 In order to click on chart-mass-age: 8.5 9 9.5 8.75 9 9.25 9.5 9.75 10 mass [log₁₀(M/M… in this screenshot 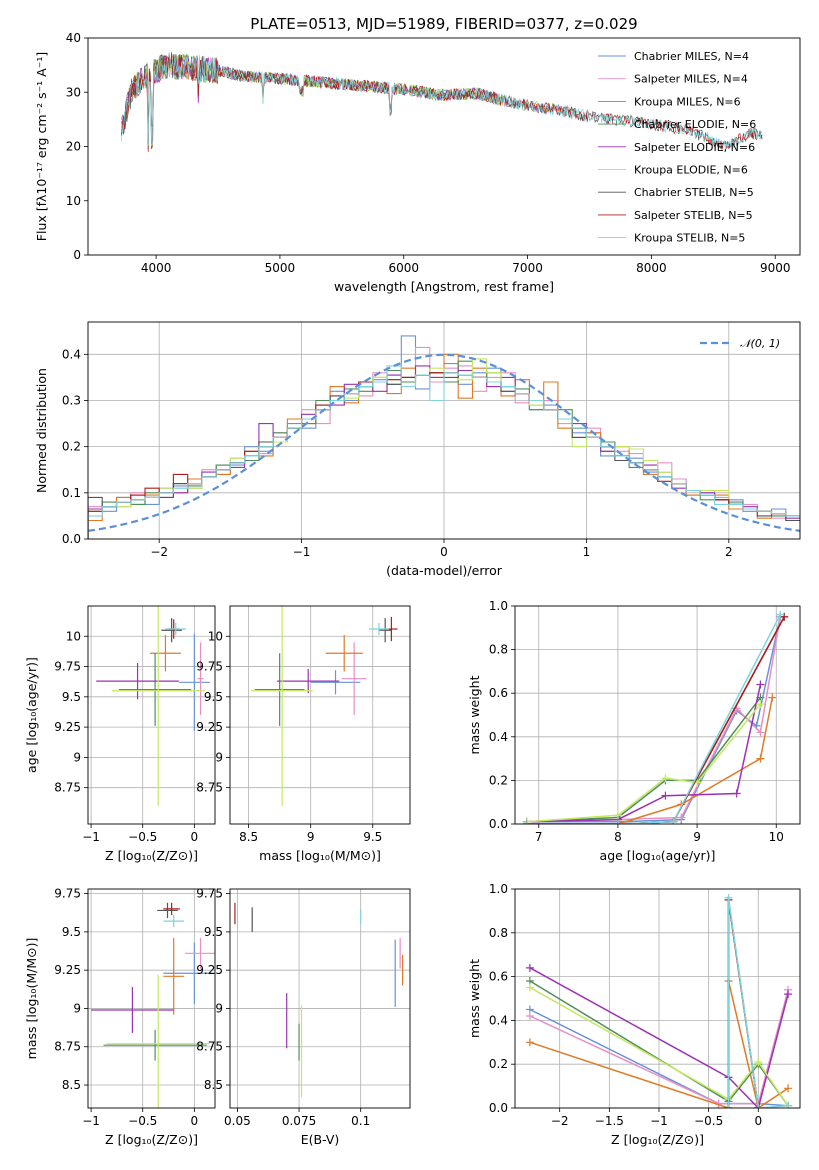, I will do `click(303, 734)`.